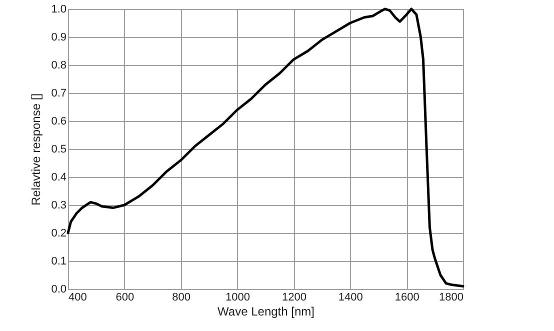 This screenshot has width=554, height=331. Describe the element at coordinates (125, 298) in the screenshot. I see `x-tick-label: 600` at that location.